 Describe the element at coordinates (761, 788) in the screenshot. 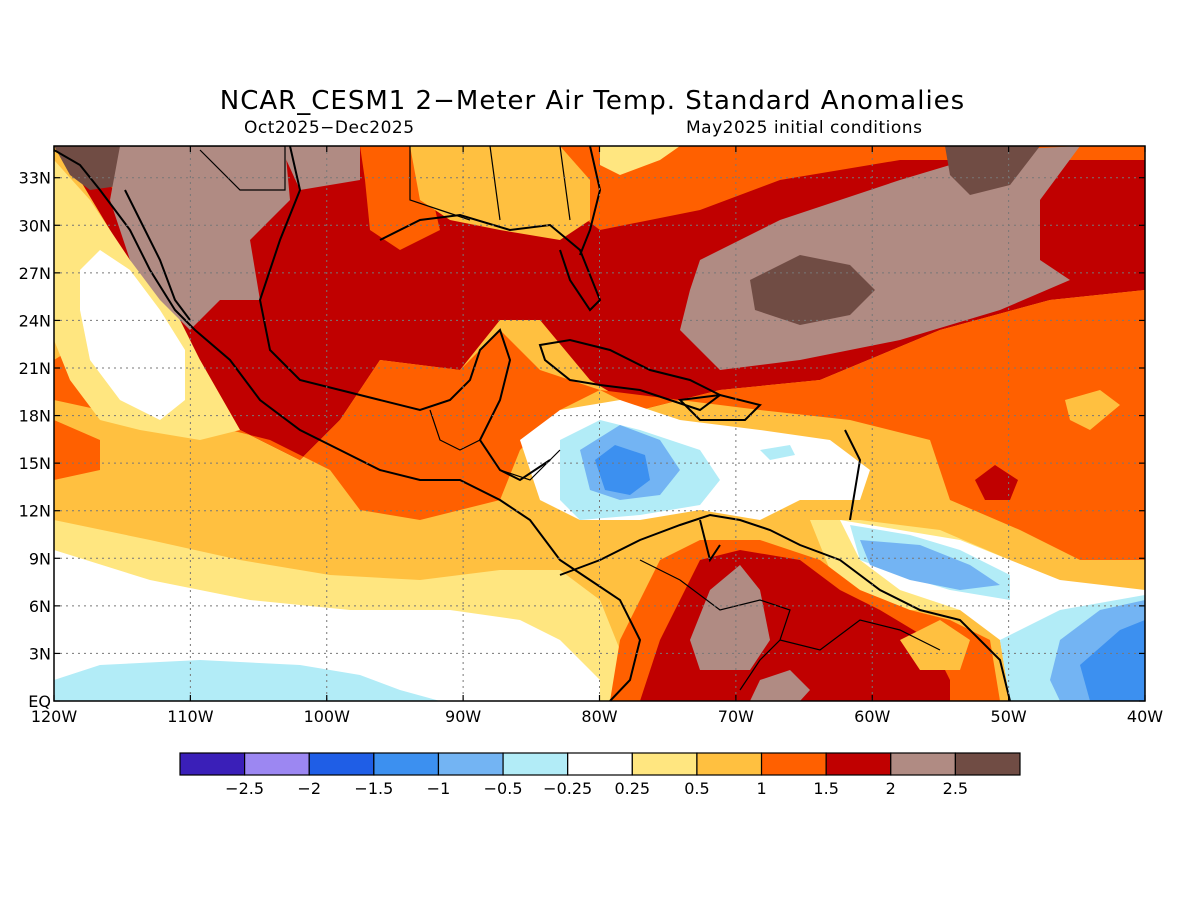

I see `colorbar-label: 1` at that location.